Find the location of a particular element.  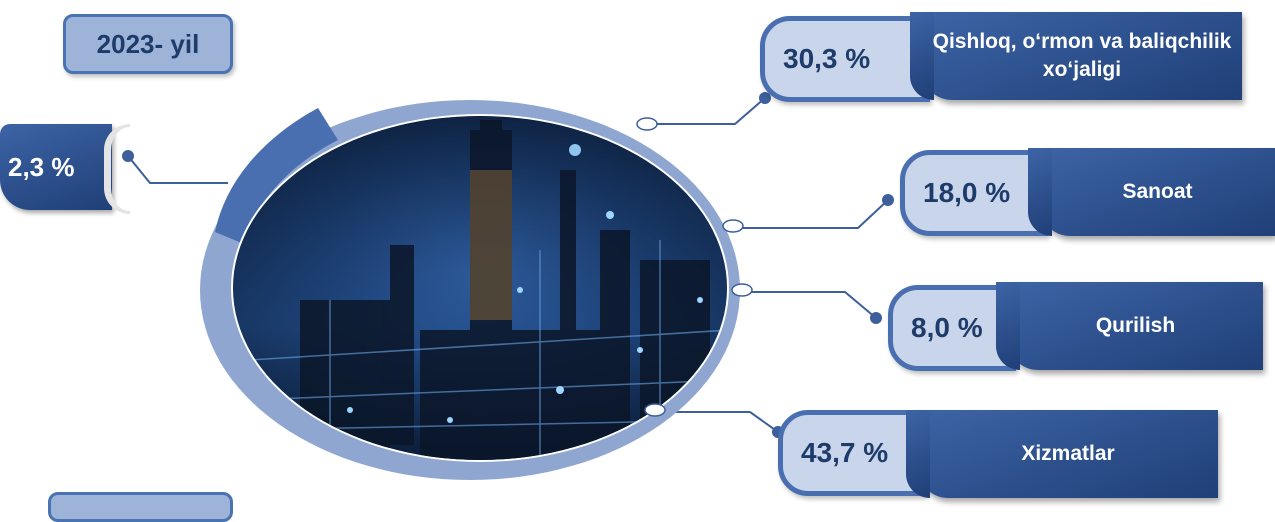

left-percent-value: 2,3 % is located at coordinates (41, 166).